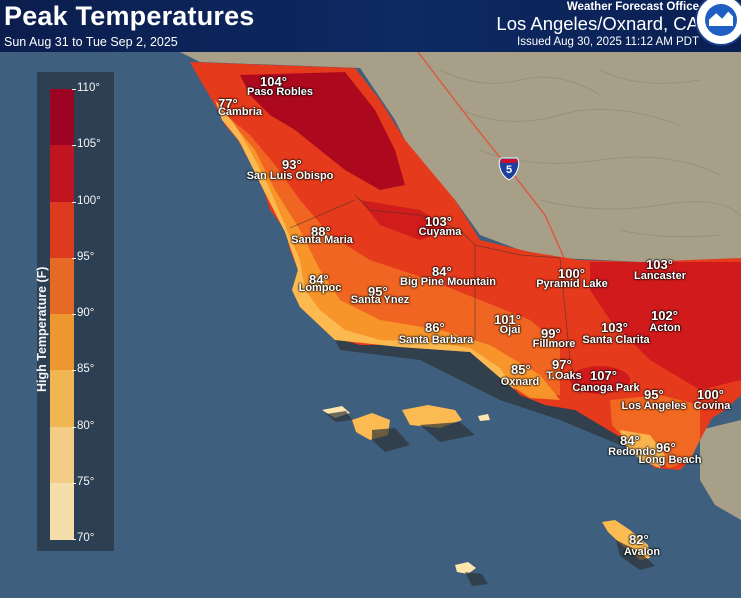  Describe the element at coordinates (654, 406) in the screenshot. I see `city-name: Los Angeles` at that location.